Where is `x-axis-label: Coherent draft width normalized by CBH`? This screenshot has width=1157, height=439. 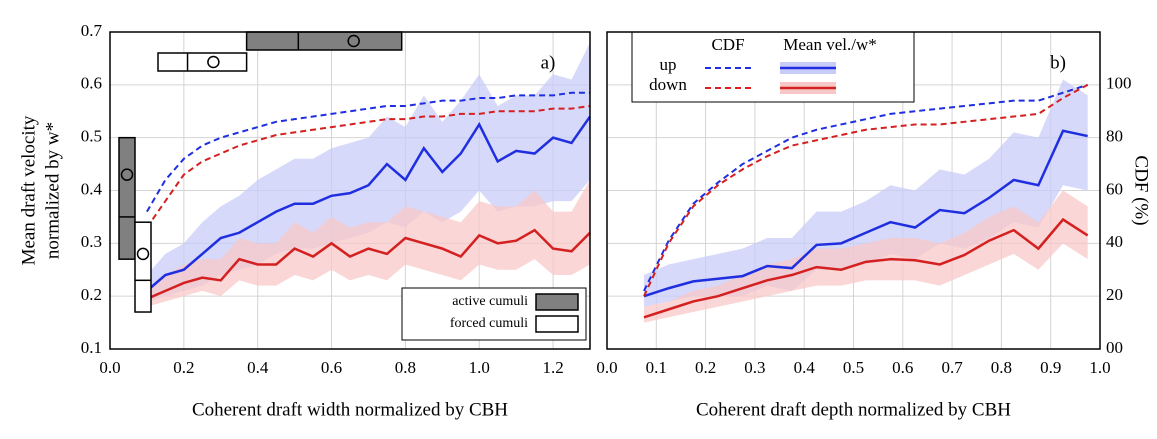 x-axis-label: Coherent draft width normalized by CBH is located at coordinates (350, 409).